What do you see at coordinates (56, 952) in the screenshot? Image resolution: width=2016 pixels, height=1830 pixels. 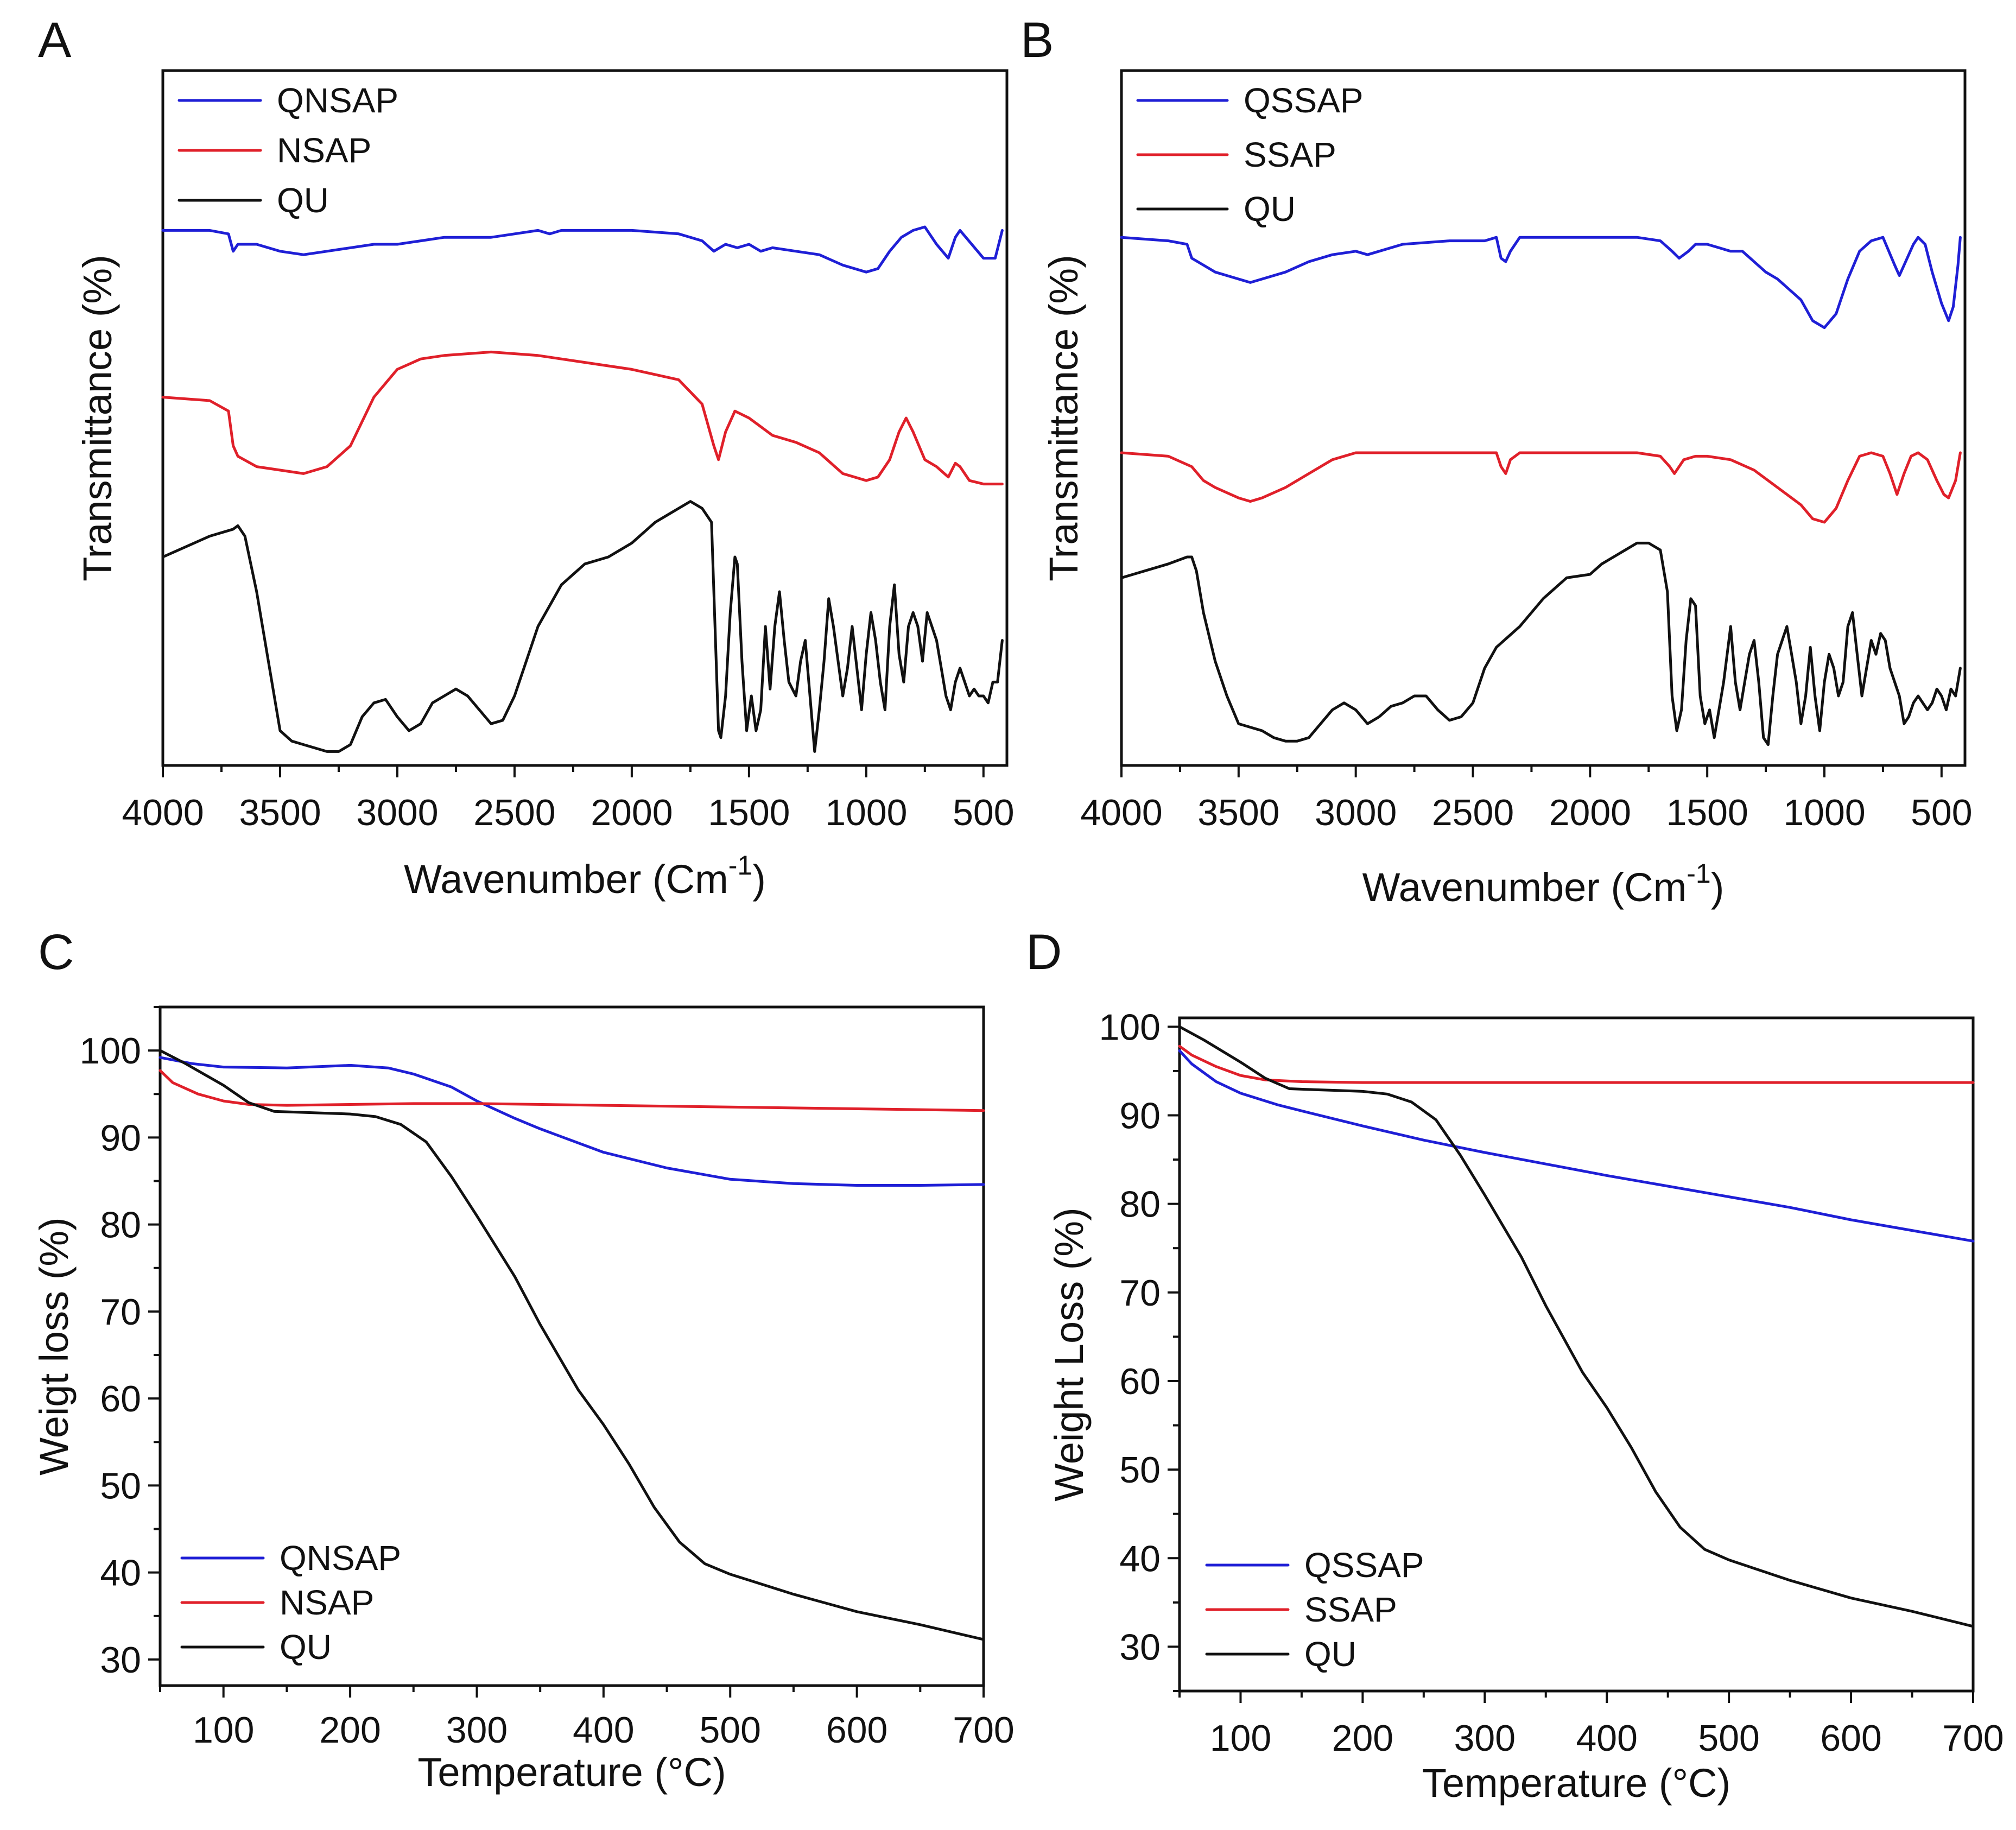 I see `panel-letter: C` at bounding box center [56, 952].